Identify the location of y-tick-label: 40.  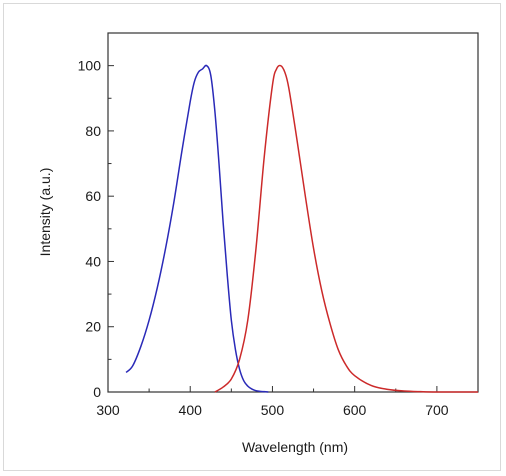
(93, 261).